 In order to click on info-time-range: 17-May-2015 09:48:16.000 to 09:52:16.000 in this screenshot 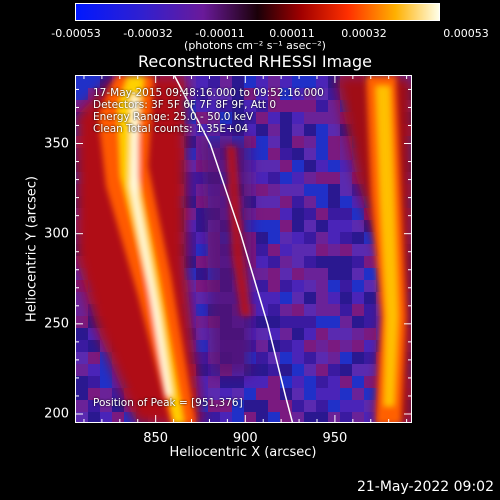, I will do `click(208, 93)`.